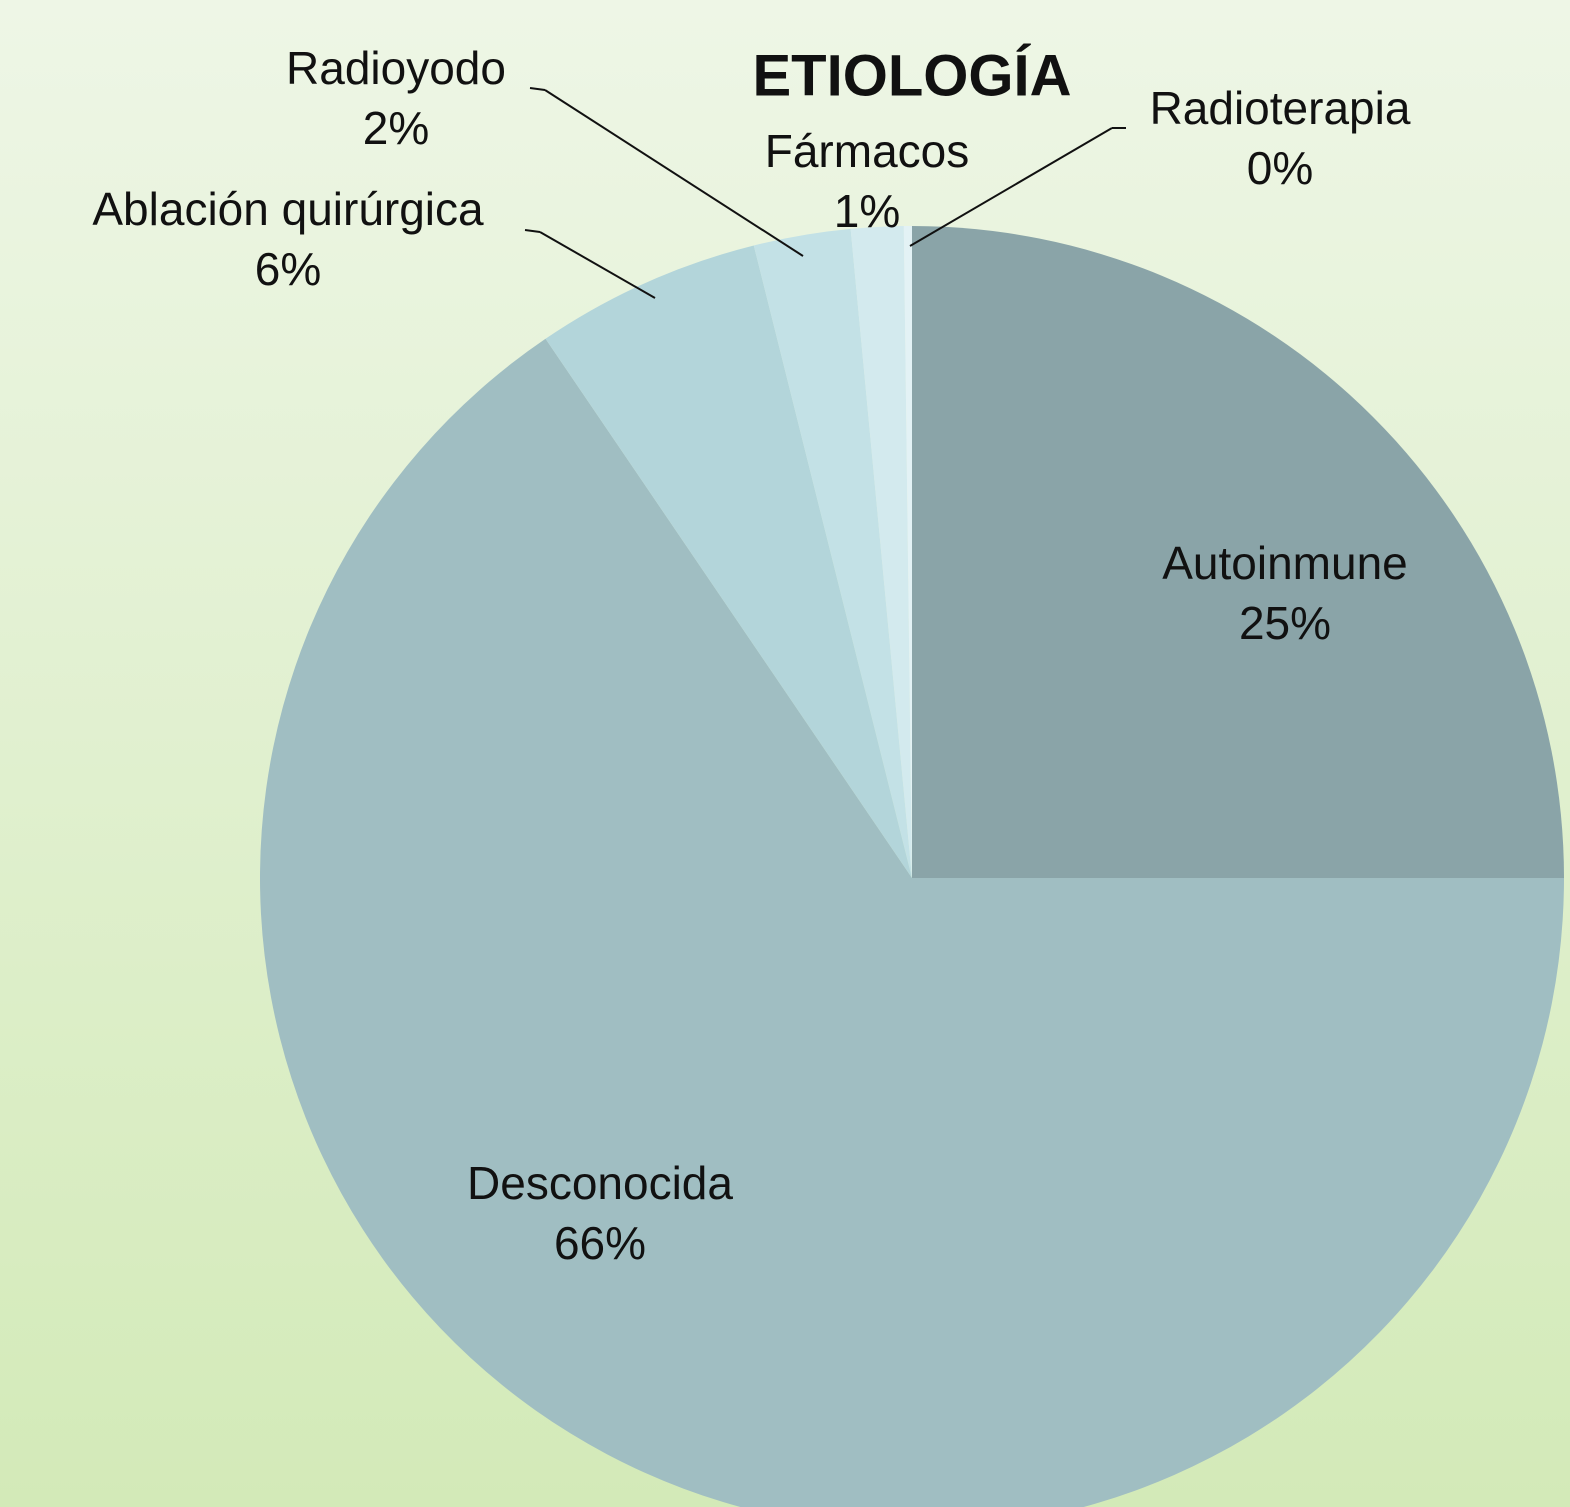  What do you see at coordinates (912, 75) in the screenshot?
I see `chart-title: ETIOLOGÍA` at bounding box center [912, 75].